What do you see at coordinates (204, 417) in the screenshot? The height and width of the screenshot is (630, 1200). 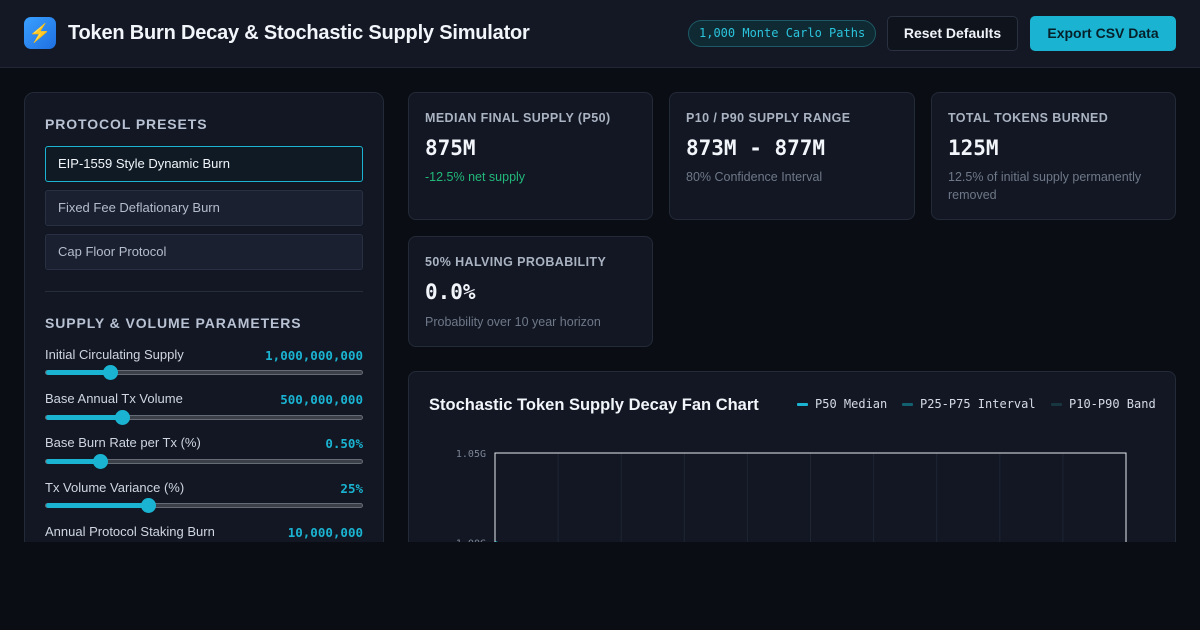 I see `slider-tx-volume` at bounding box center [204, 417].